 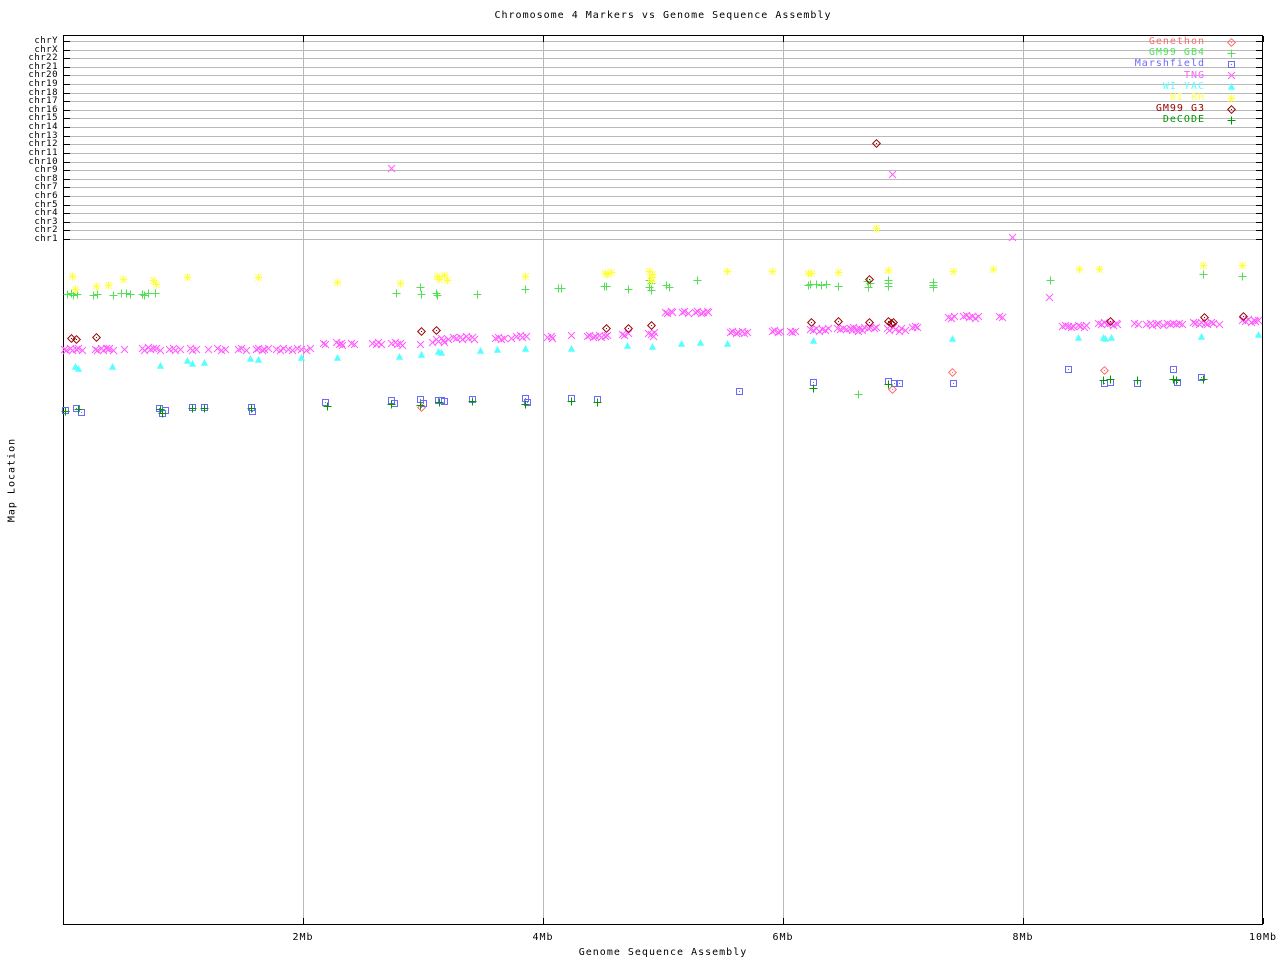 What do you see at coordinates (43, 75) in the screenshot?
I see `y-axis-tick-label: chr20` at bounding box center [43, 75].